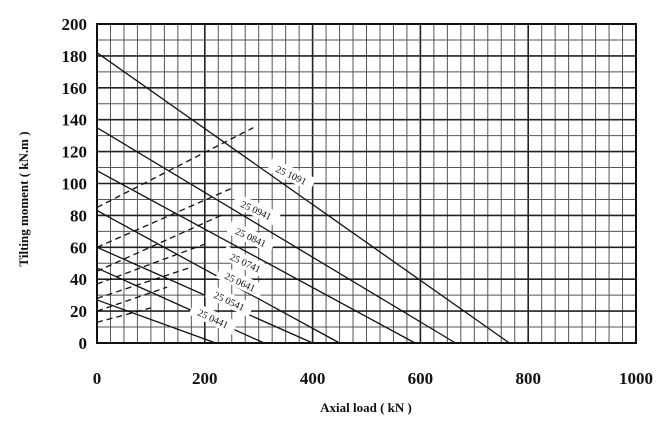 This screenshot has height=423, width=663. I want to click on y-tick-label: 40, so click(78, 279).